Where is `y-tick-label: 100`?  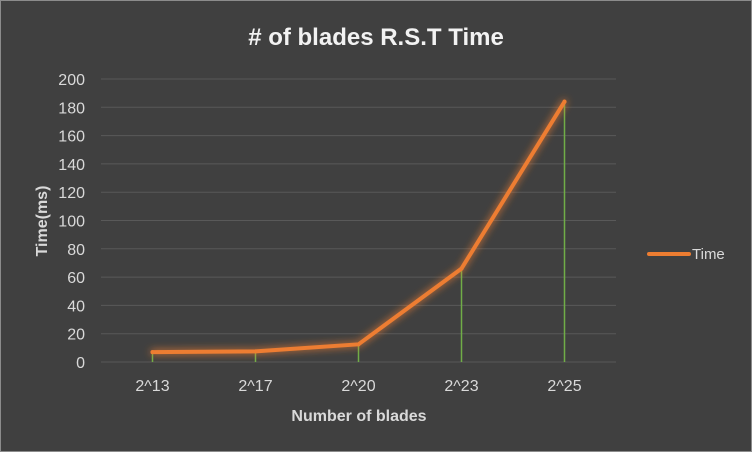
y-tick-label: 100 is located at coordinates (71, 222).